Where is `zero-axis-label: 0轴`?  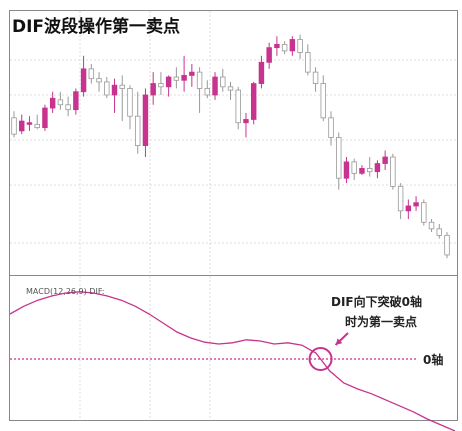 zero-axis-label: 0轴 is located at coordinates (433, 359).